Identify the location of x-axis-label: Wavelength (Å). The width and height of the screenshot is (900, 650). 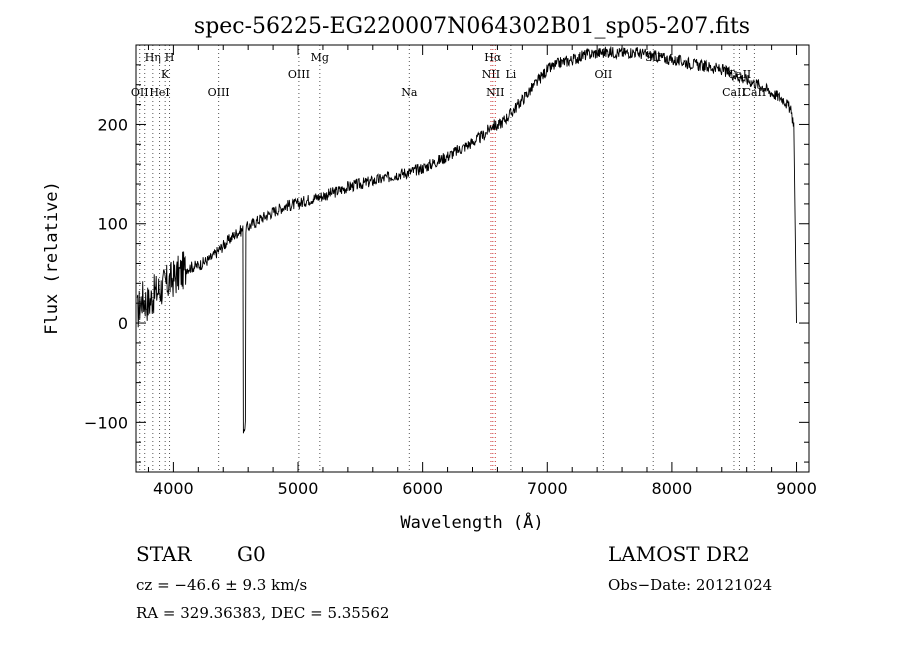
(471, 522).